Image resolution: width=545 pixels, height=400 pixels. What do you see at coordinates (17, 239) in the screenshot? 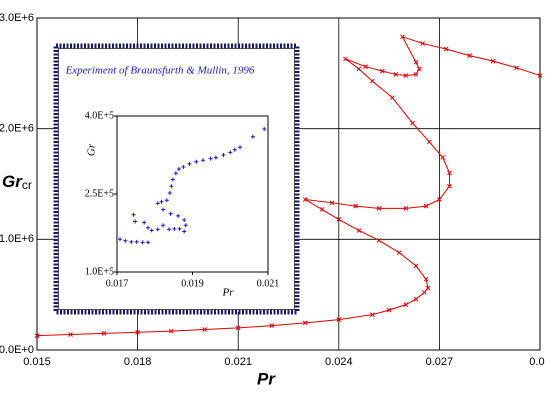
I see `y-tick-label: 1.0E+6` at bounding box center [17, 239].